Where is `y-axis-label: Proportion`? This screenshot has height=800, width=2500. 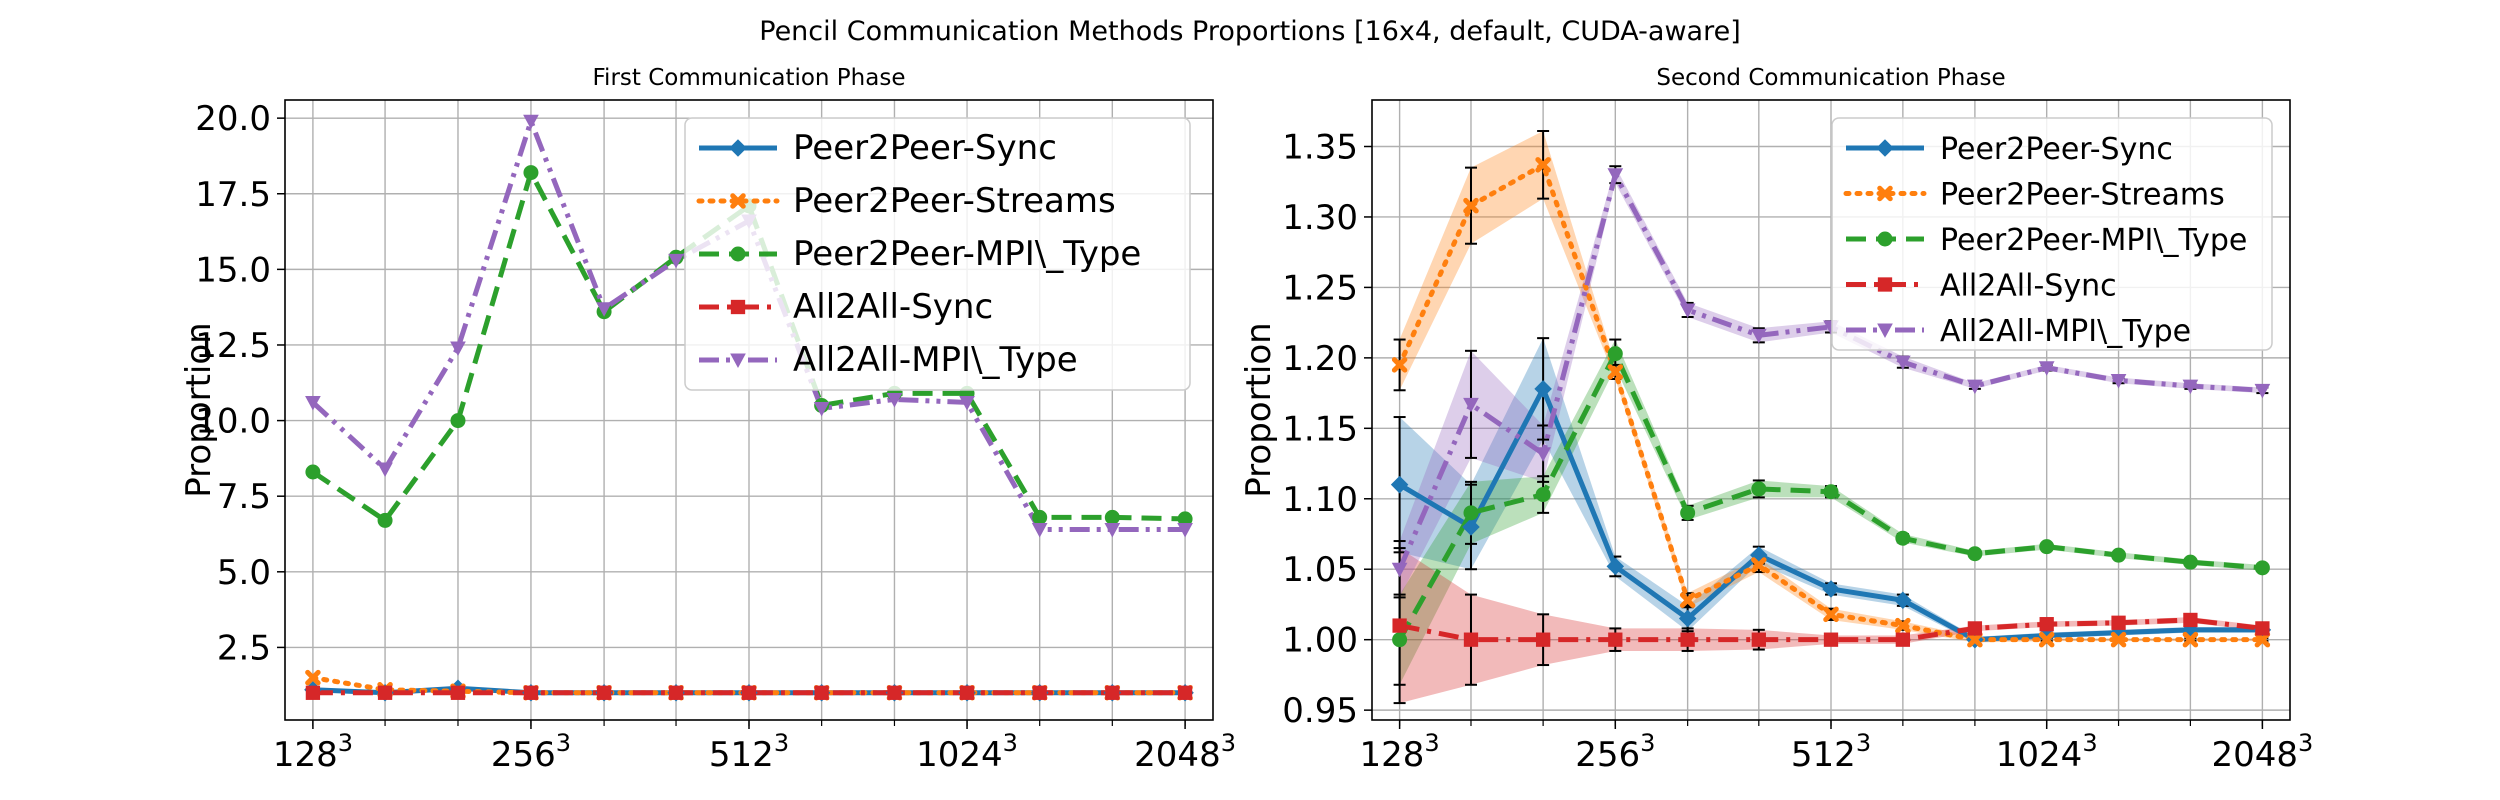 y-axis-label: Proportion is located at coordinates (1259, 409).